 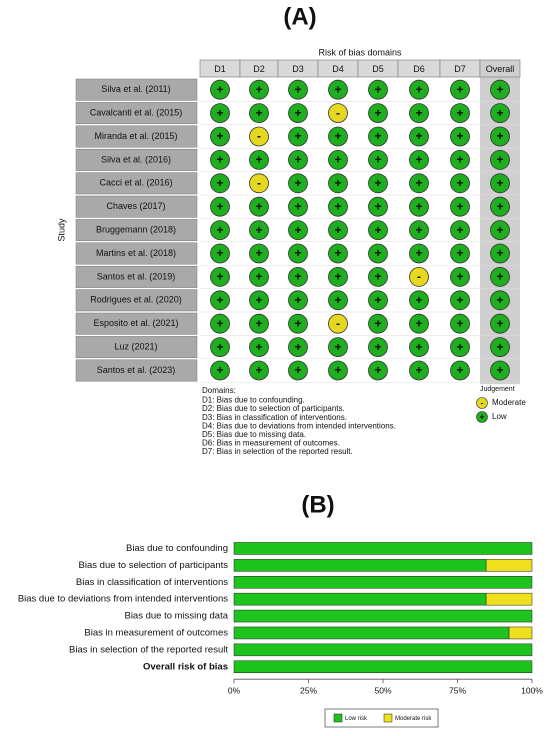 I want to click on column-header: D6, so click(x=419, y=69).